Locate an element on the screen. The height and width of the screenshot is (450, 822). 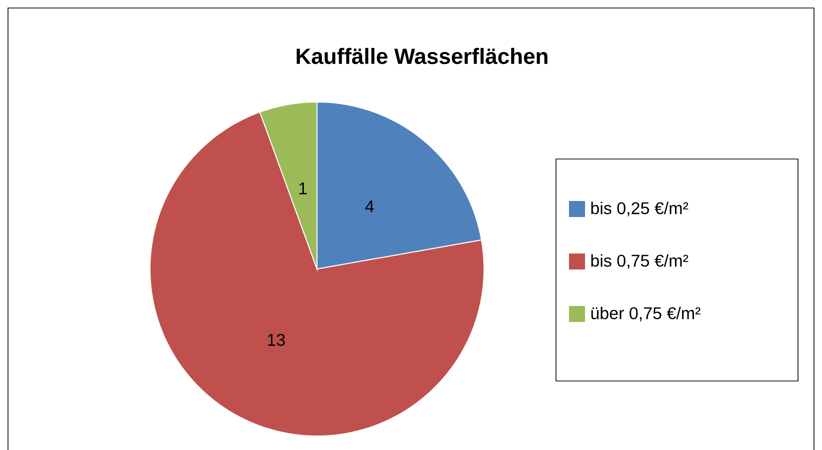
data-label: 4 is located at coordinates (369, 206).